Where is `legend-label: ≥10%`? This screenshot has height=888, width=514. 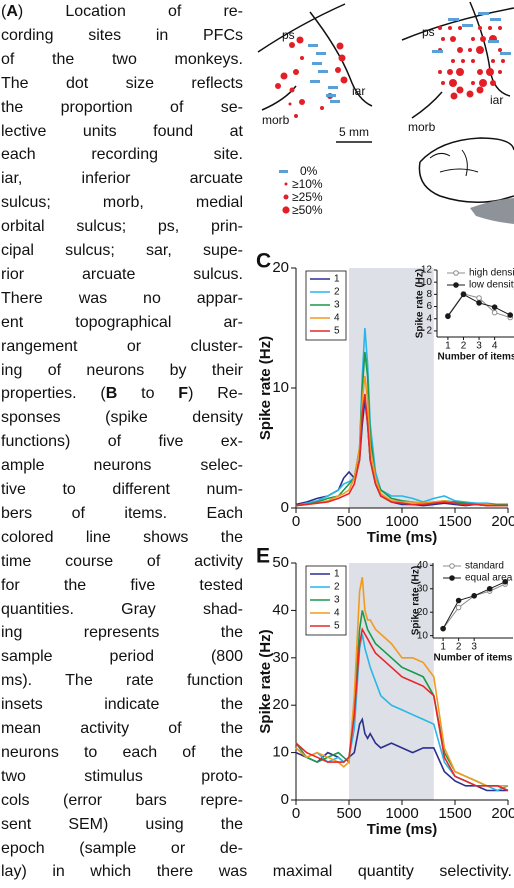
legend-label: ≥10% is located at coordinates (307, 184).